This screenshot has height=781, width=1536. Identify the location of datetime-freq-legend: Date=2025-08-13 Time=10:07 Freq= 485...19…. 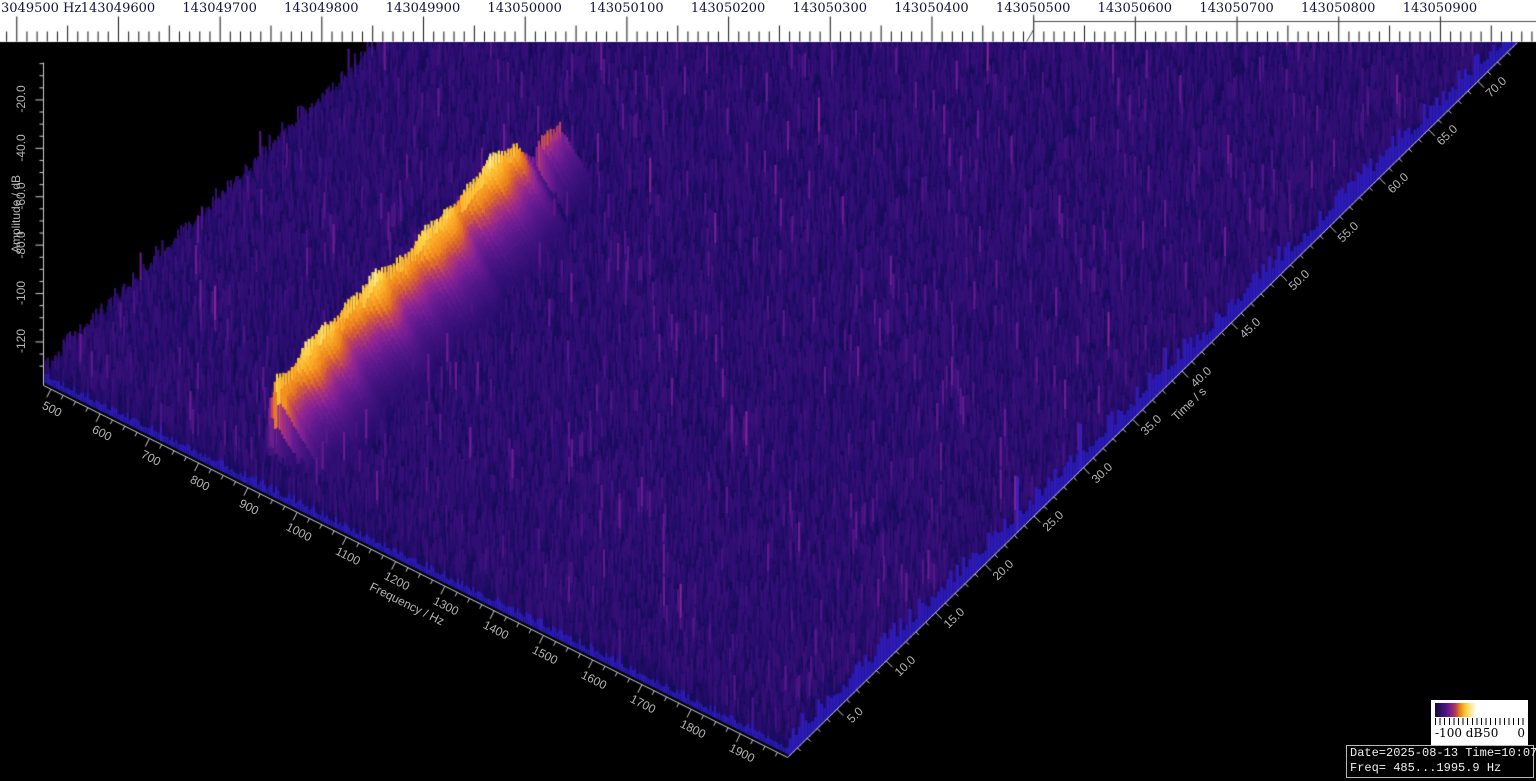
(1441, 761).